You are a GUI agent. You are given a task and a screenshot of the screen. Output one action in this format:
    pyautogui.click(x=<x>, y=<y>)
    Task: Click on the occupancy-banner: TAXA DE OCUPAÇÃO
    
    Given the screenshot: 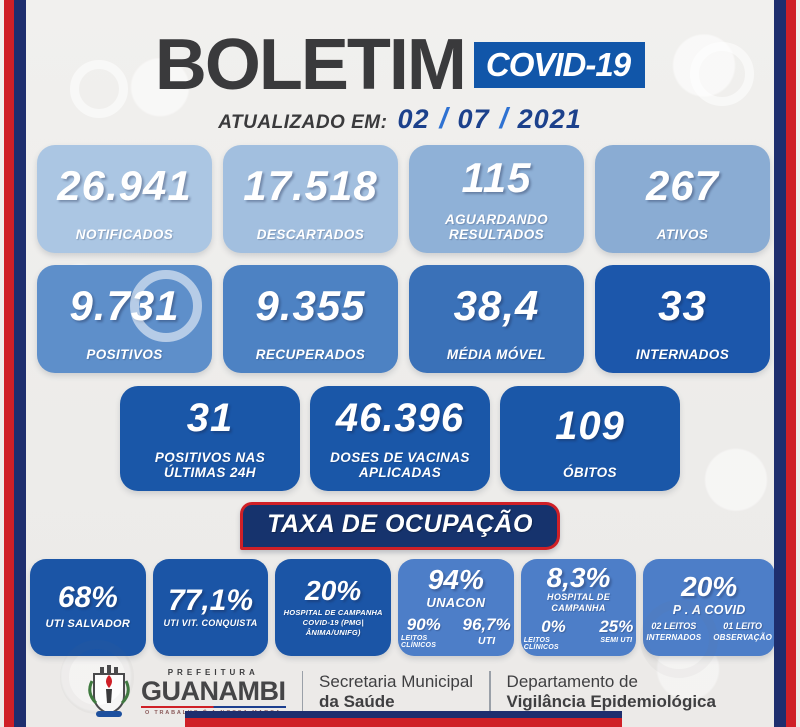 What is the action you would take?
    pyautogui.click(x=400, y=526)
    